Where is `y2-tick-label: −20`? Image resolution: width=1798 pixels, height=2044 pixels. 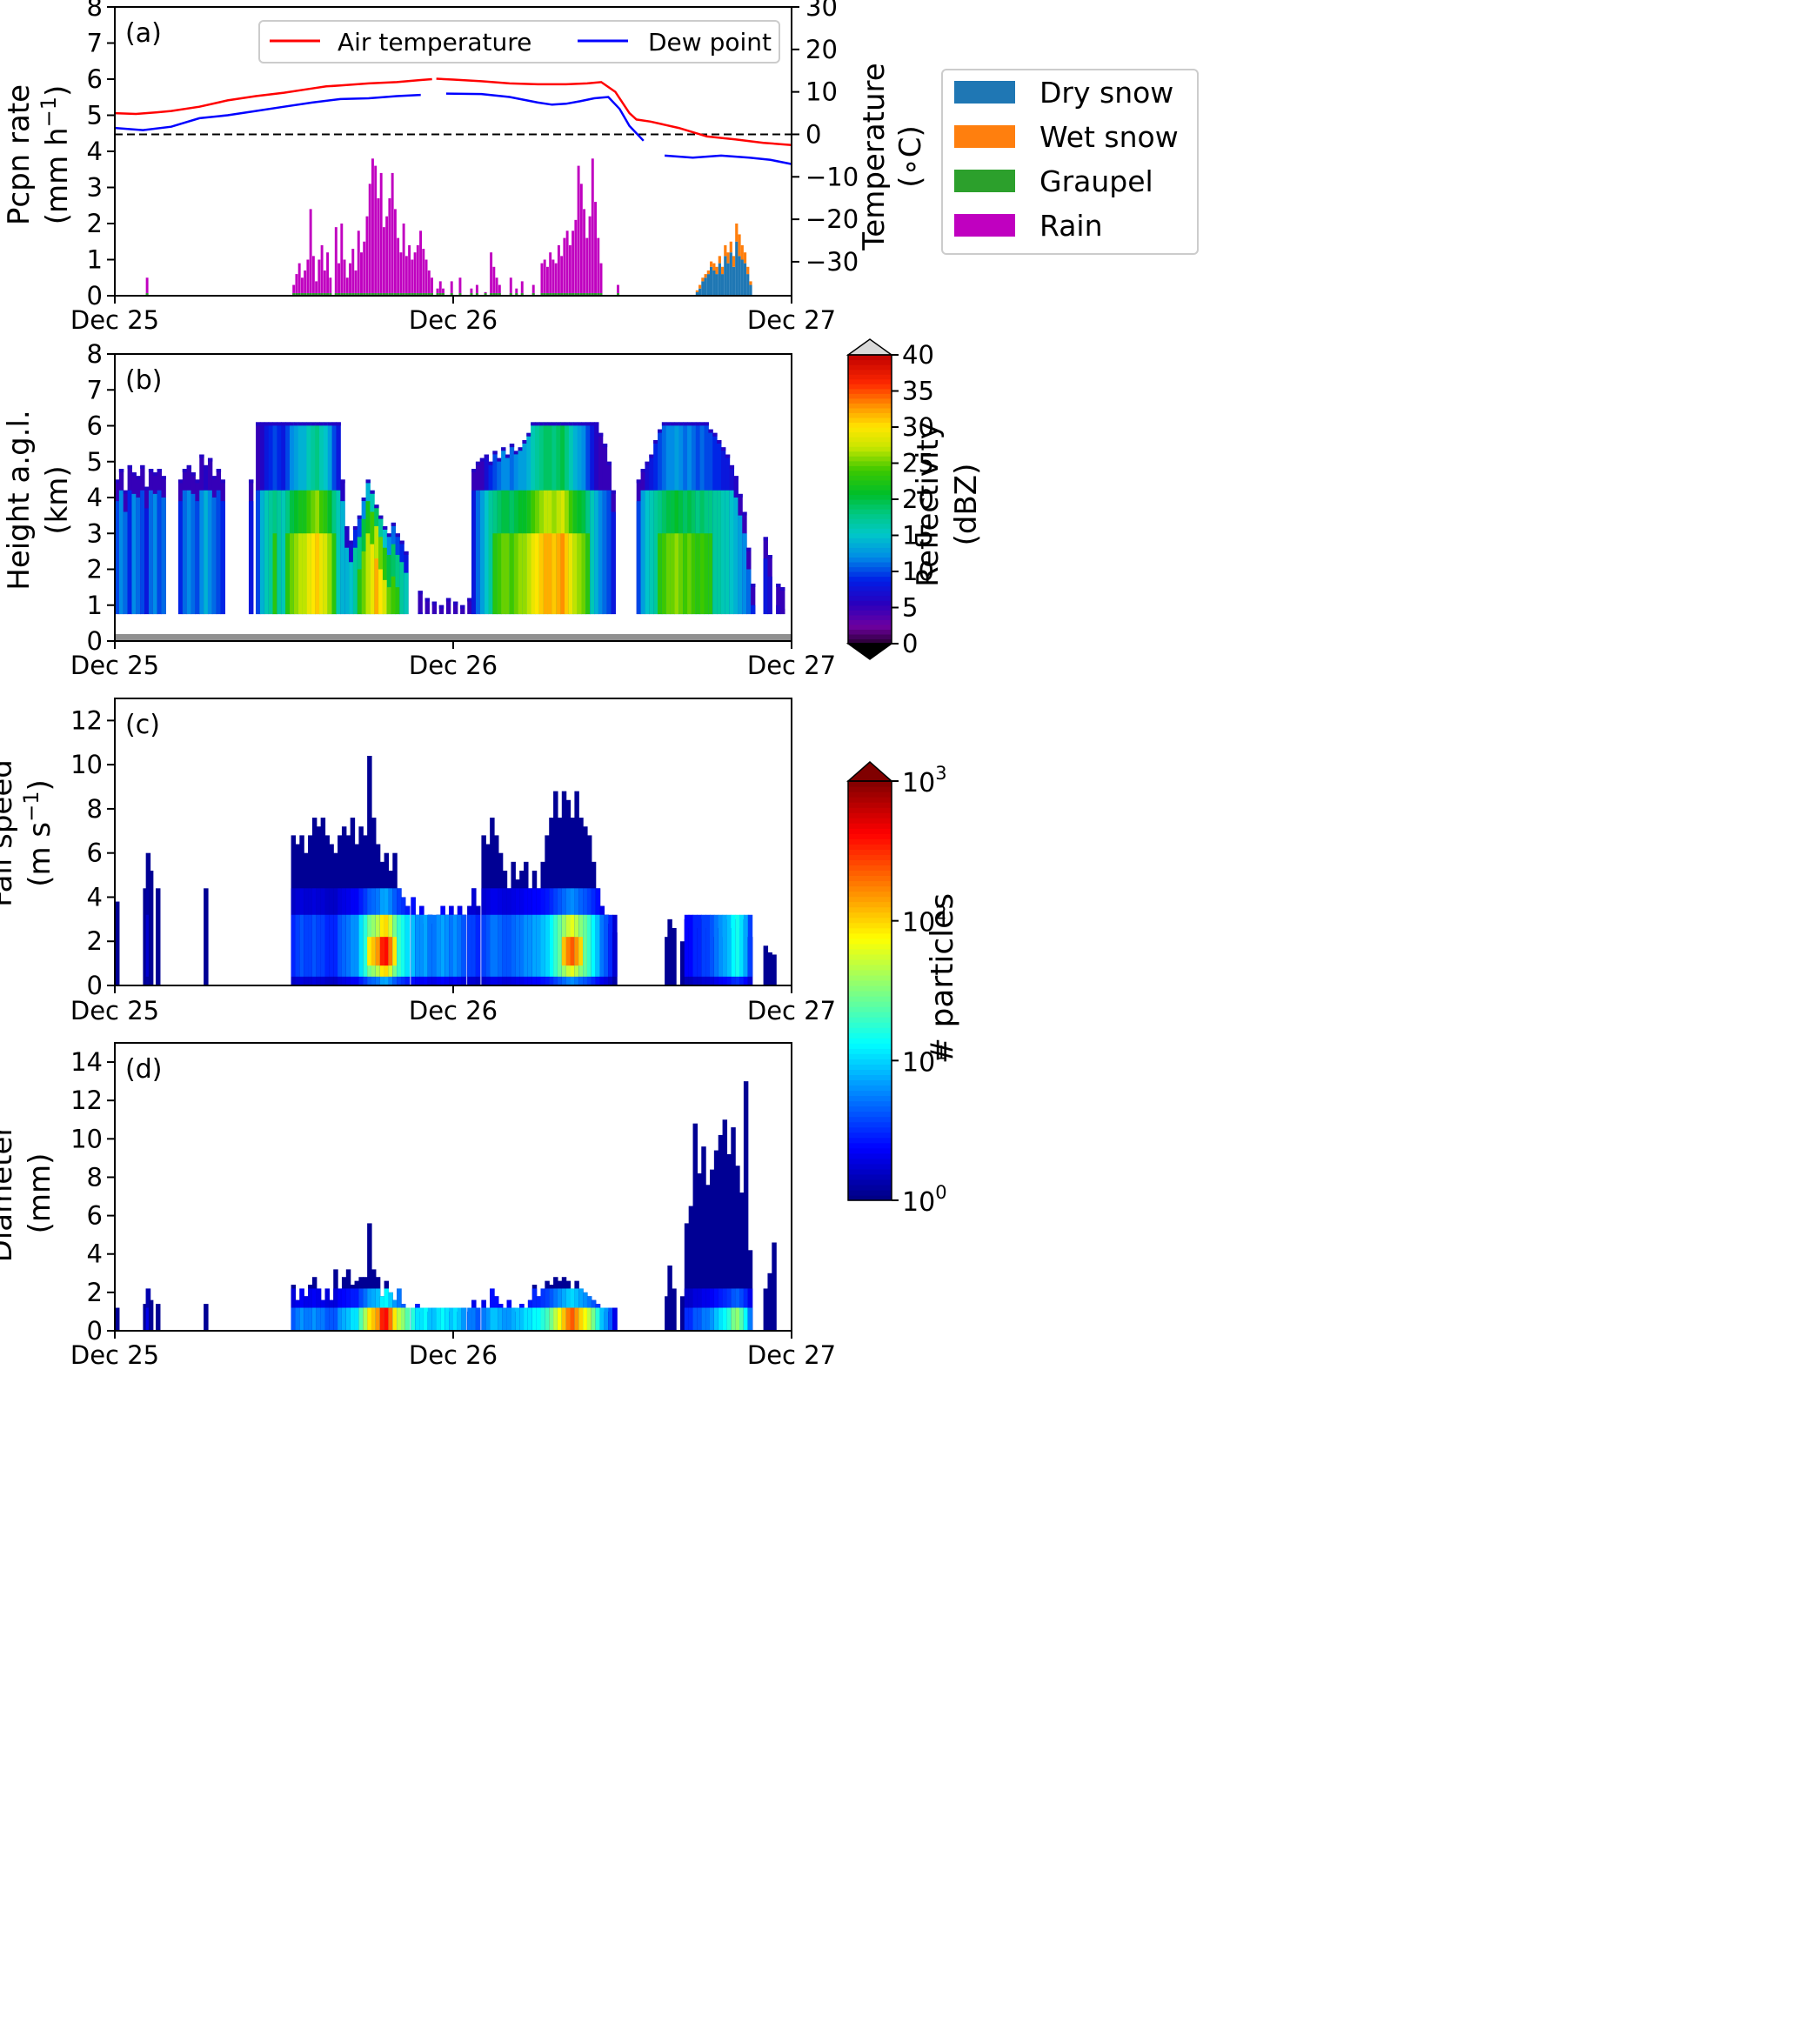
y2-tick-label: −20 is located at coordinates (832, 219).